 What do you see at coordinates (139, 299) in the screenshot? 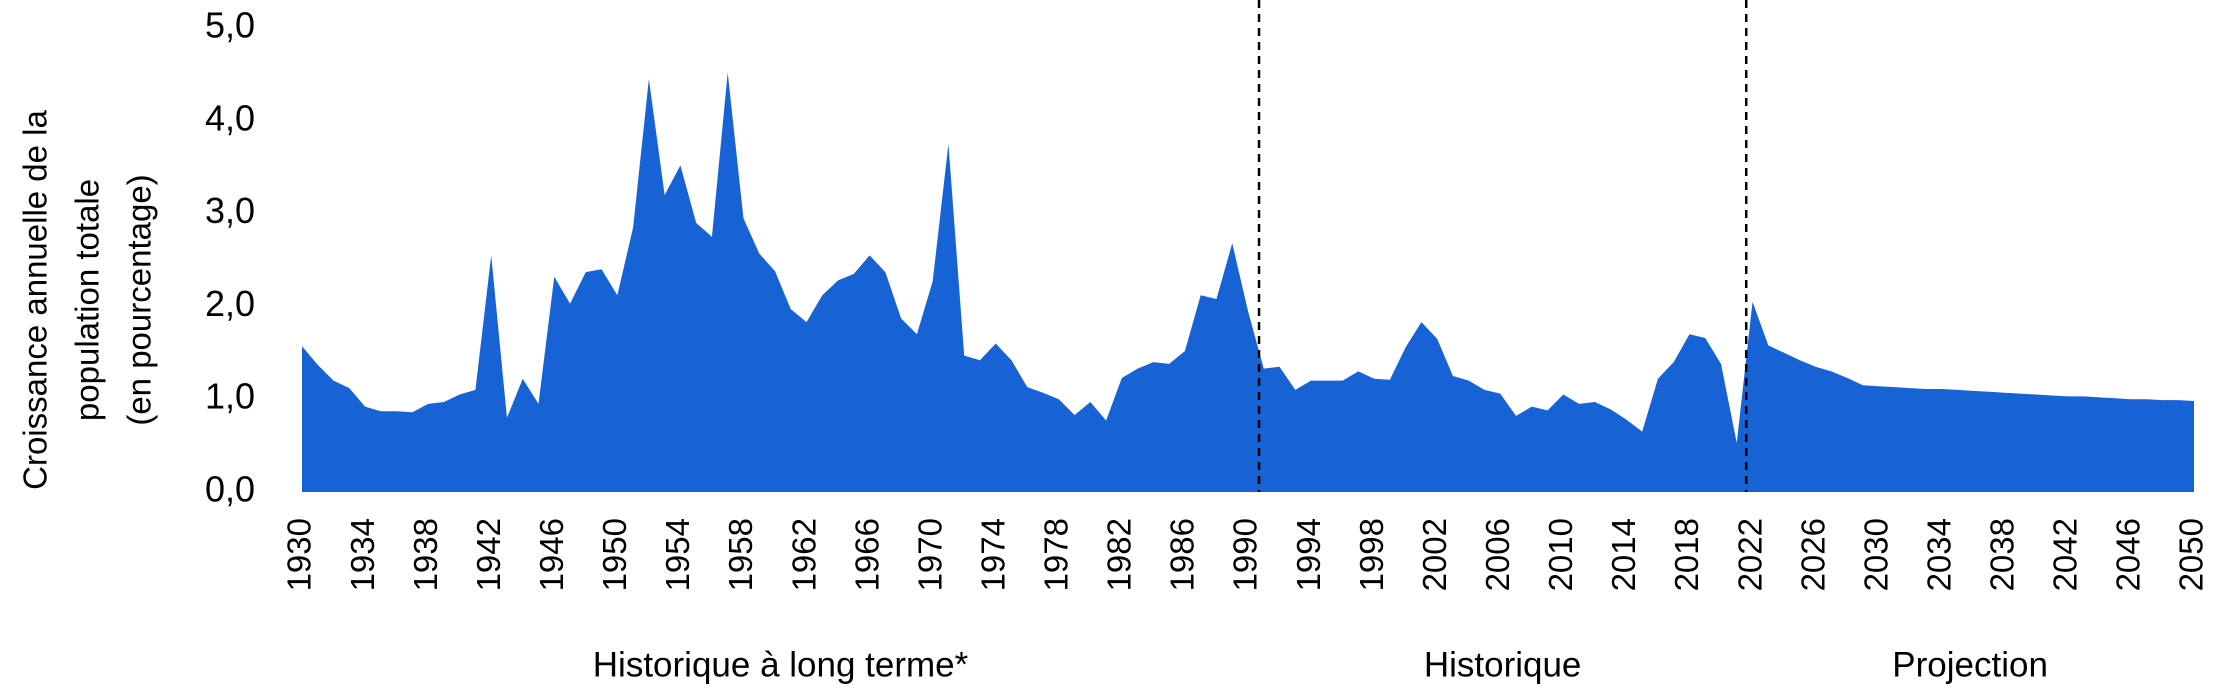
I see `y-axis-label: (en pourcentage)` at bounding box center [139, 299].